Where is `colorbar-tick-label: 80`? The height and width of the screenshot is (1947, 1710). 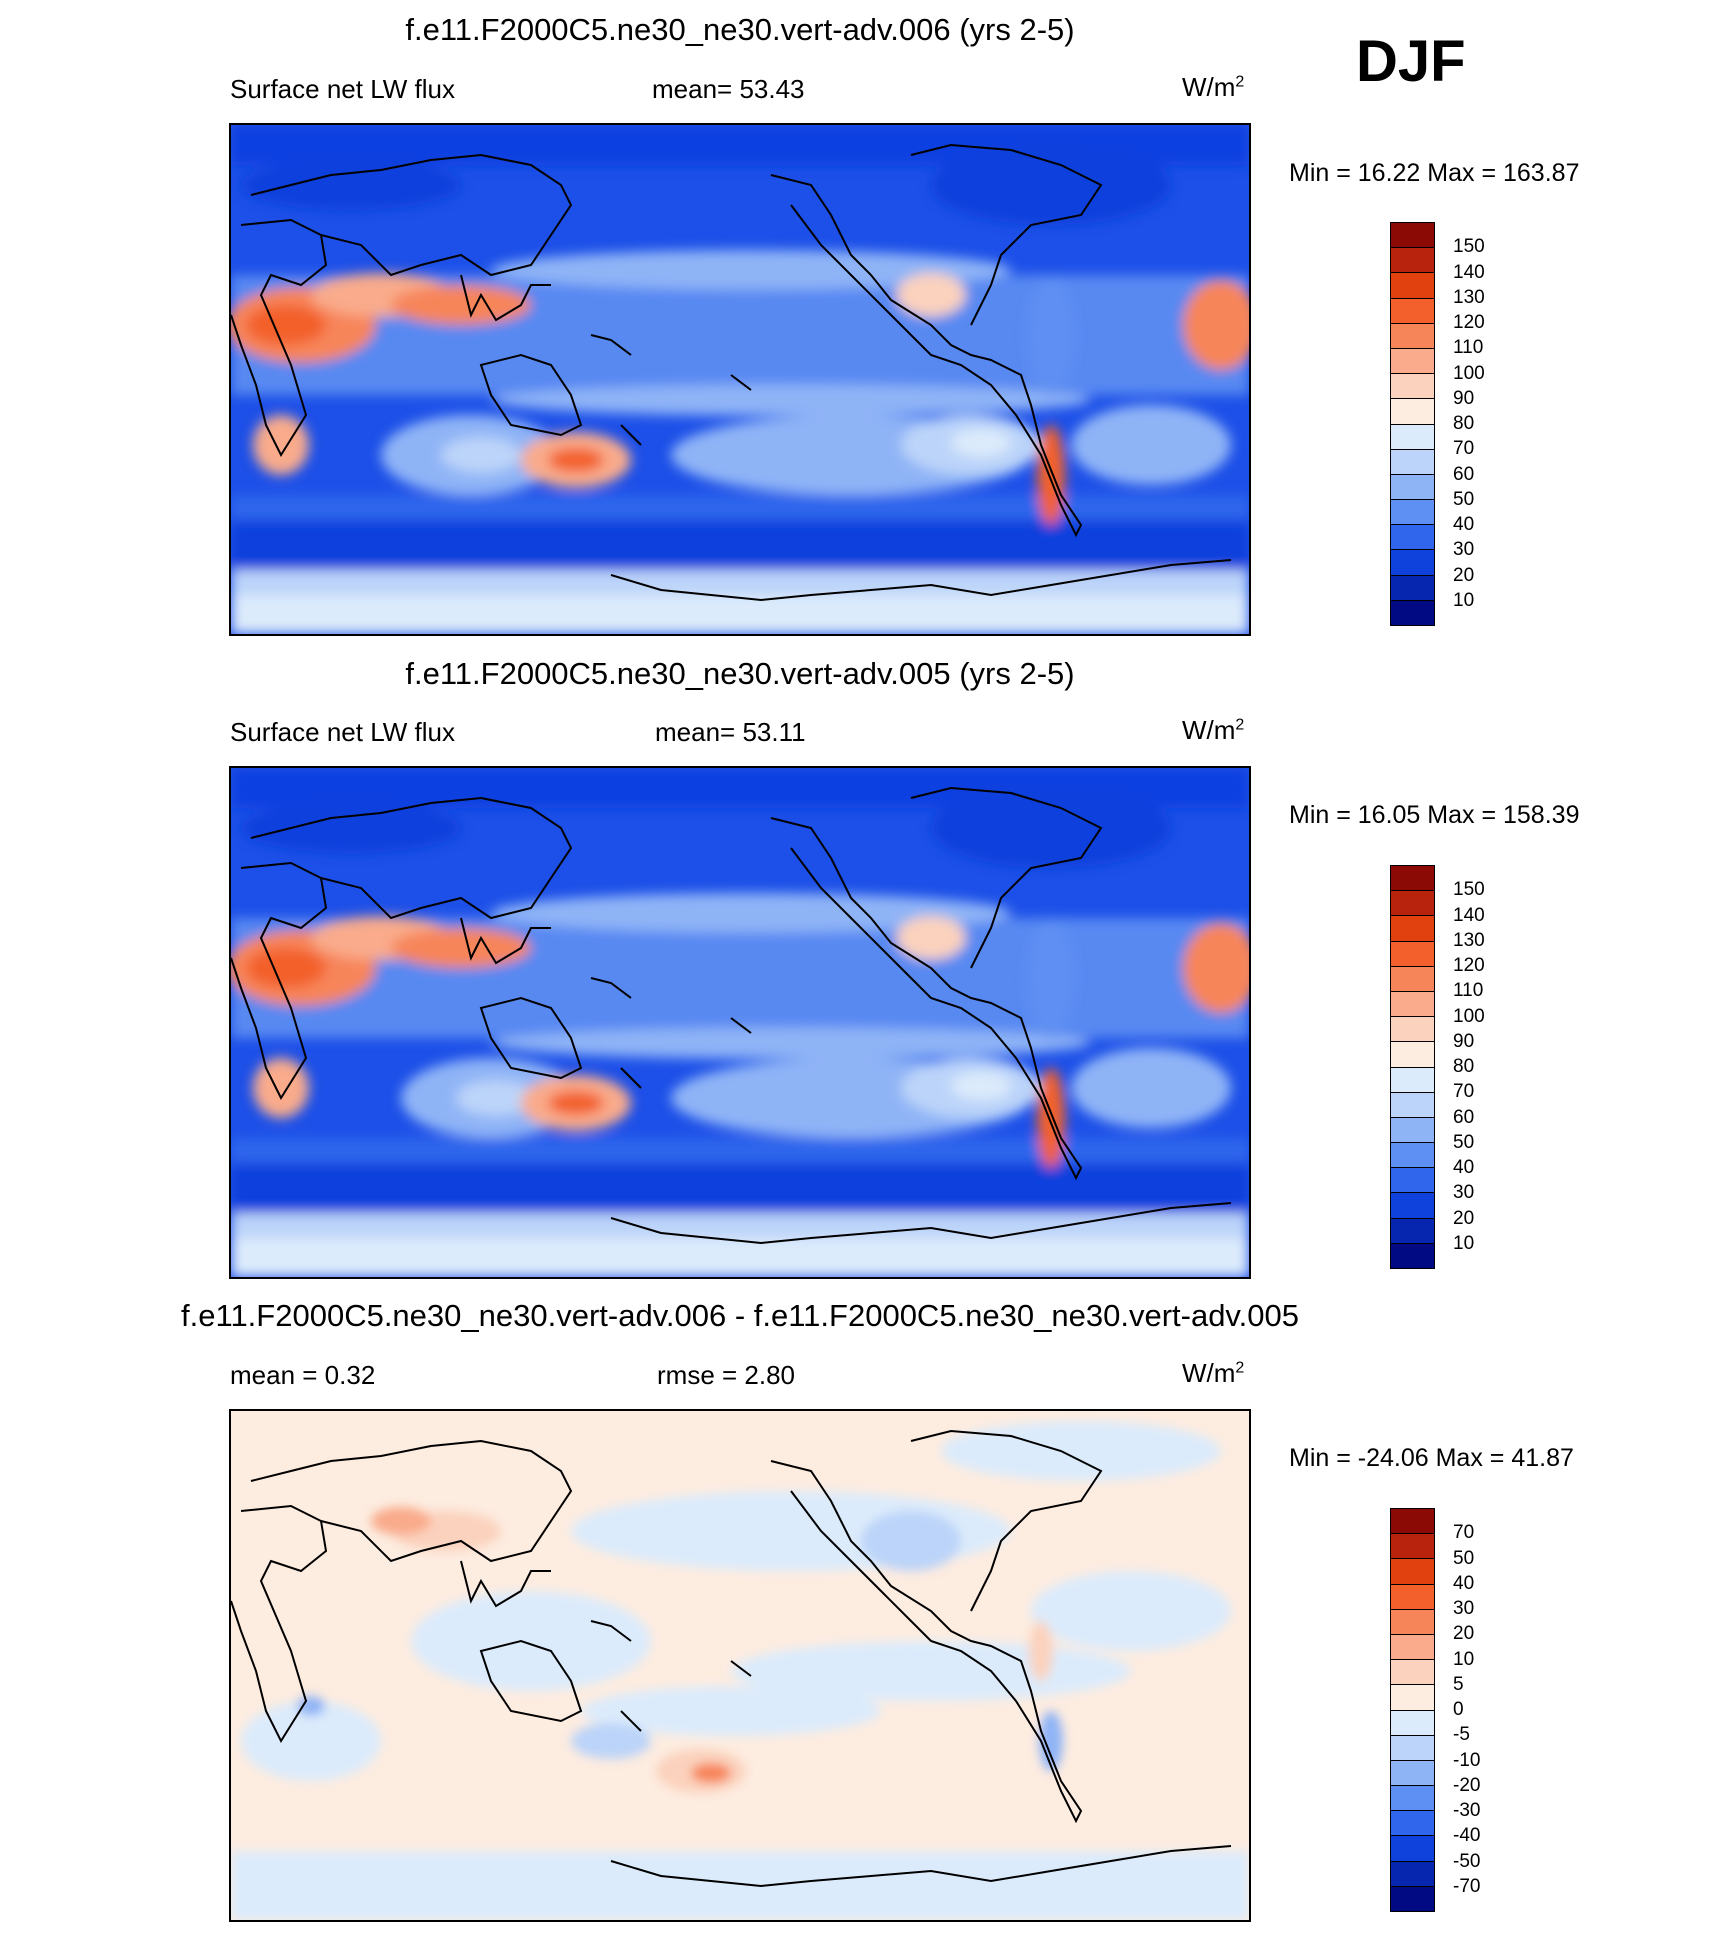 colorbar-tick-label: 80 is located at coordinates (1464, 423).